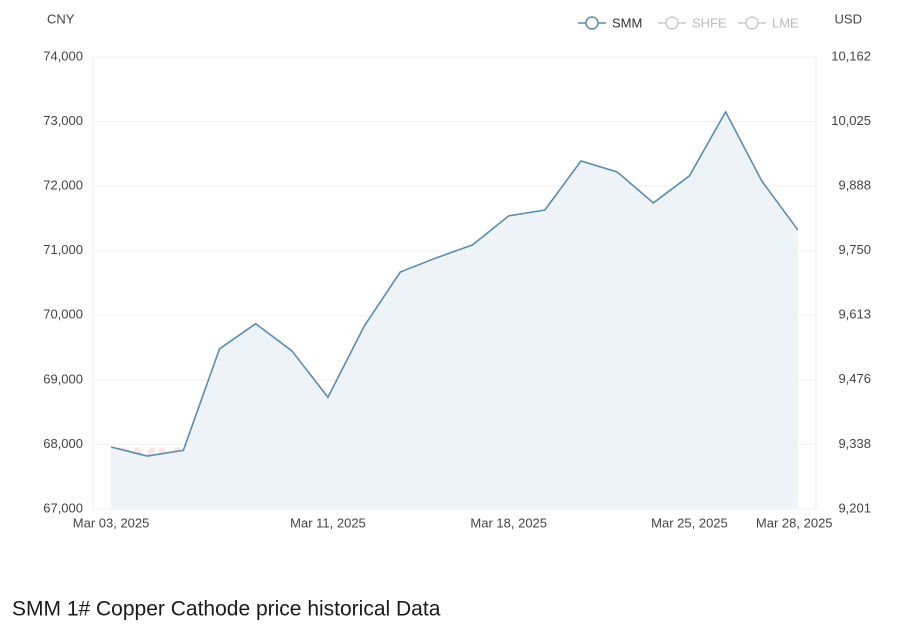 This screenshot has height=637, width=900. What do you see at coordinates (785, 22) in the screenshot?
I see `legend-label: LME` at bounding box center [785, 22].